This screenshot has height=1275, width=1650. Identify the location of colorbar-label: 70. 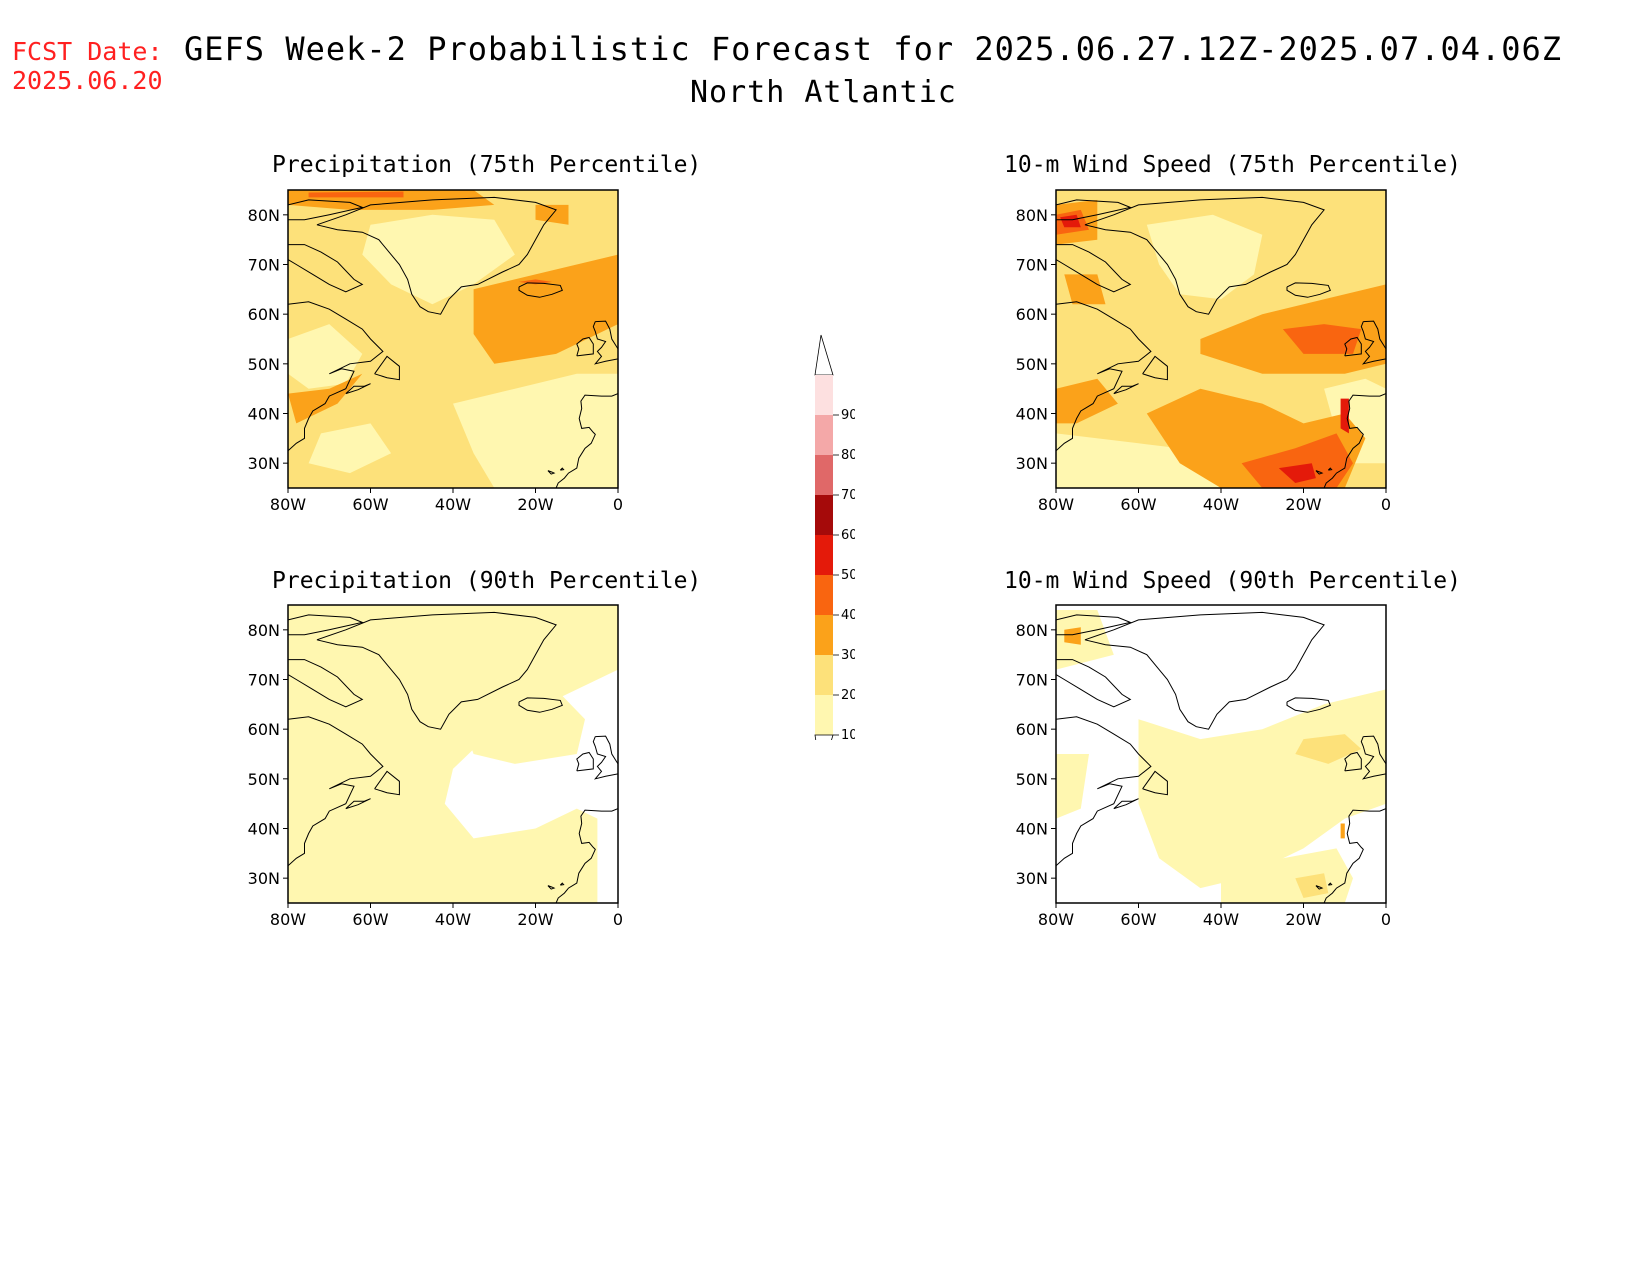
(848, 495).